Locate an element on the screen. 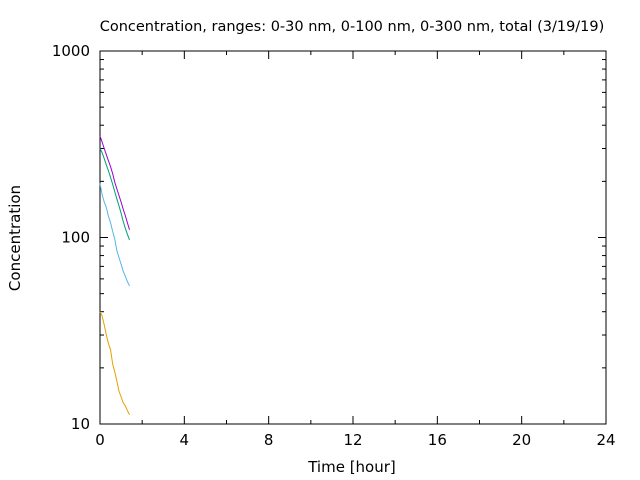 The height and width of the screenshot is (480, 640). x-tick-label: 8 is located at coordinates (269, 440).